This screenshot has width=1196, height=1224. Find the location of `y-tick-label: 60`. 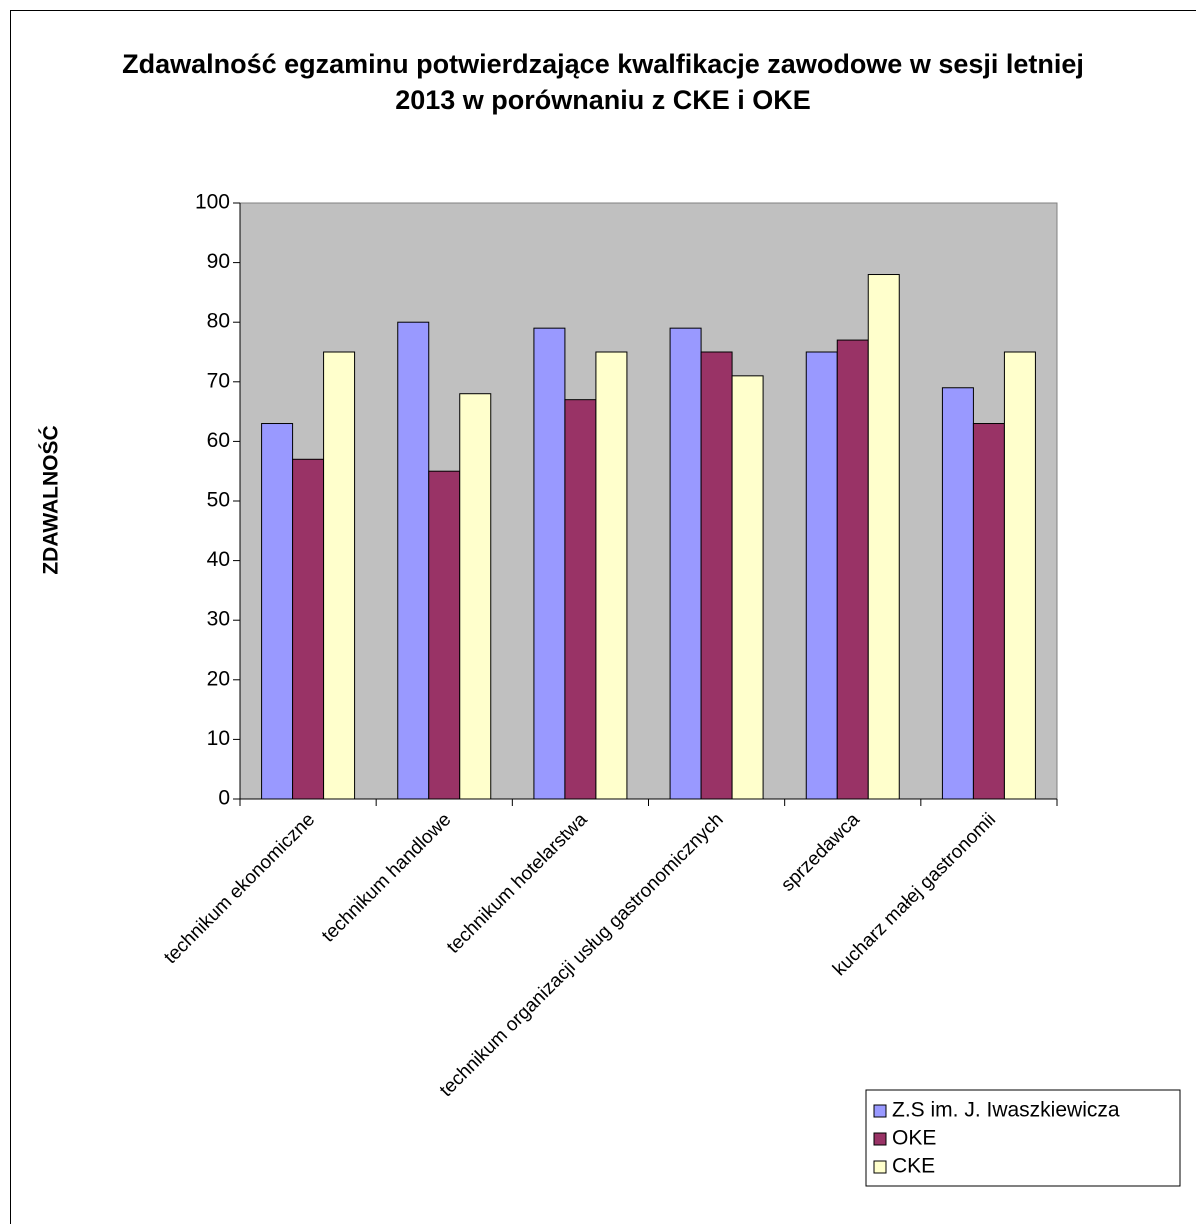

y-tick-label: 60 is located at coordinates (218, 440).